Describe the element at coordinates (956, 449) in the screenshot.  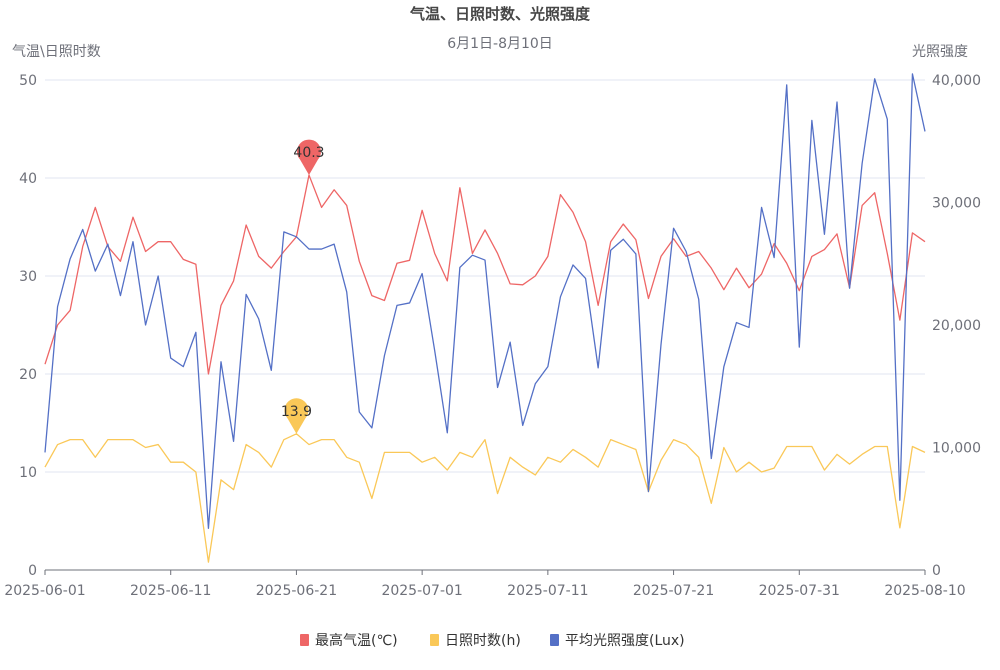
I see `y-right-tick-label: 10,000` at that location.